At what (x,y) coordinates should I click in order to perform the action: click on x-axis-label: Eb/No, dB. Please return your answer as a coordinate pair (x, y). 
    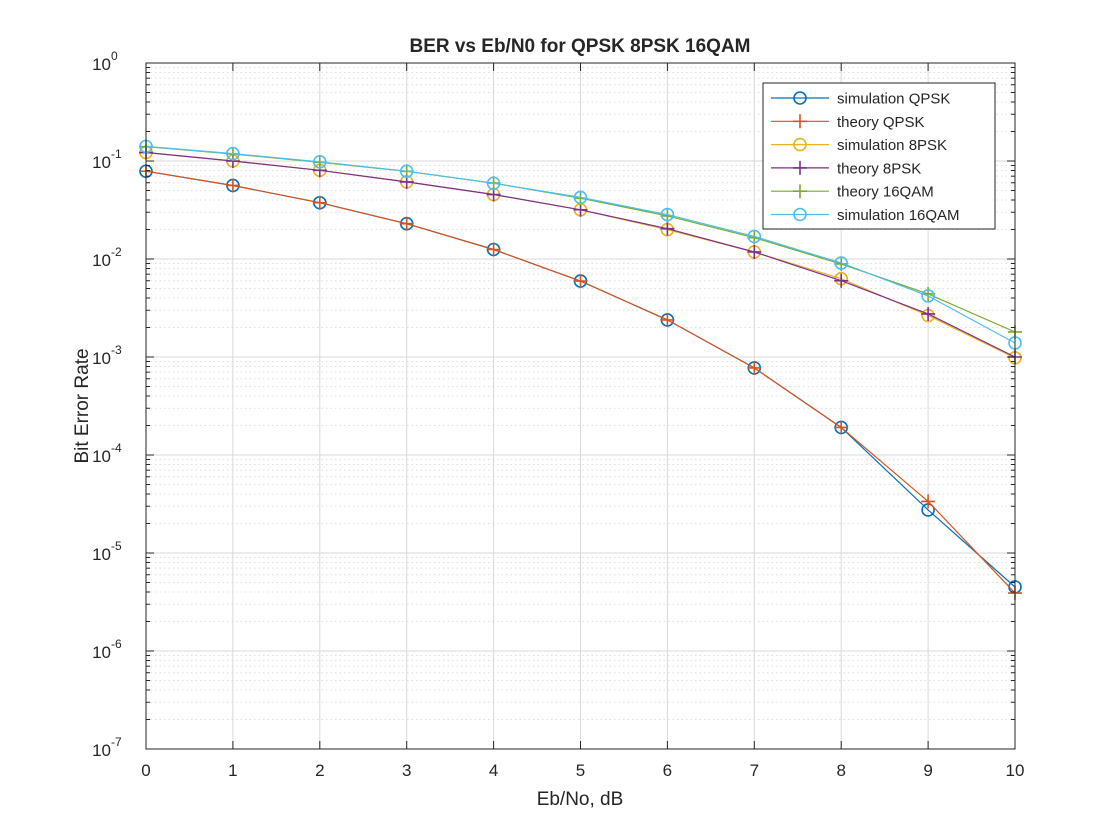
    Looking at the image, I should click on (580, 799).